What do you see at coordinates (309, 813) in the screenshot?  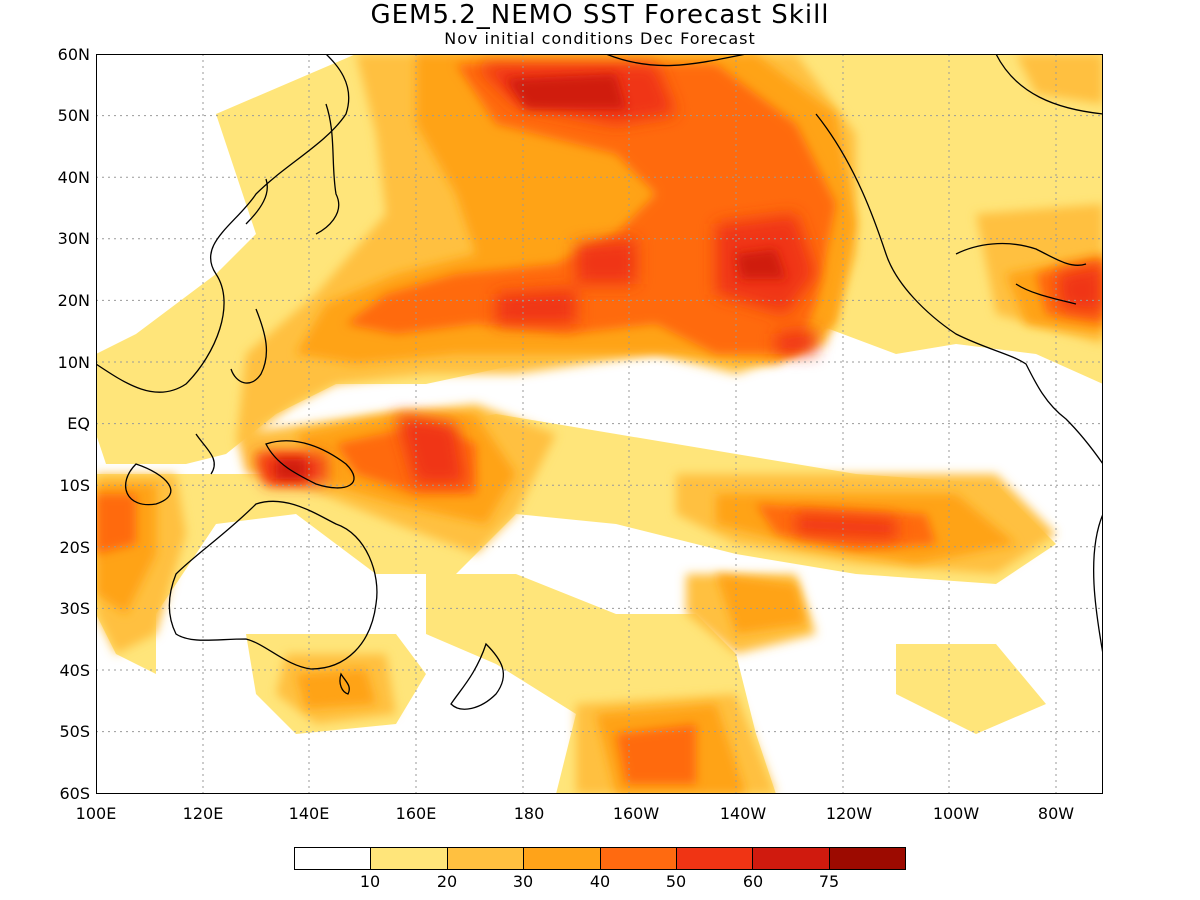 I see `lon-label: 140E` at bounding box center [309, 813].